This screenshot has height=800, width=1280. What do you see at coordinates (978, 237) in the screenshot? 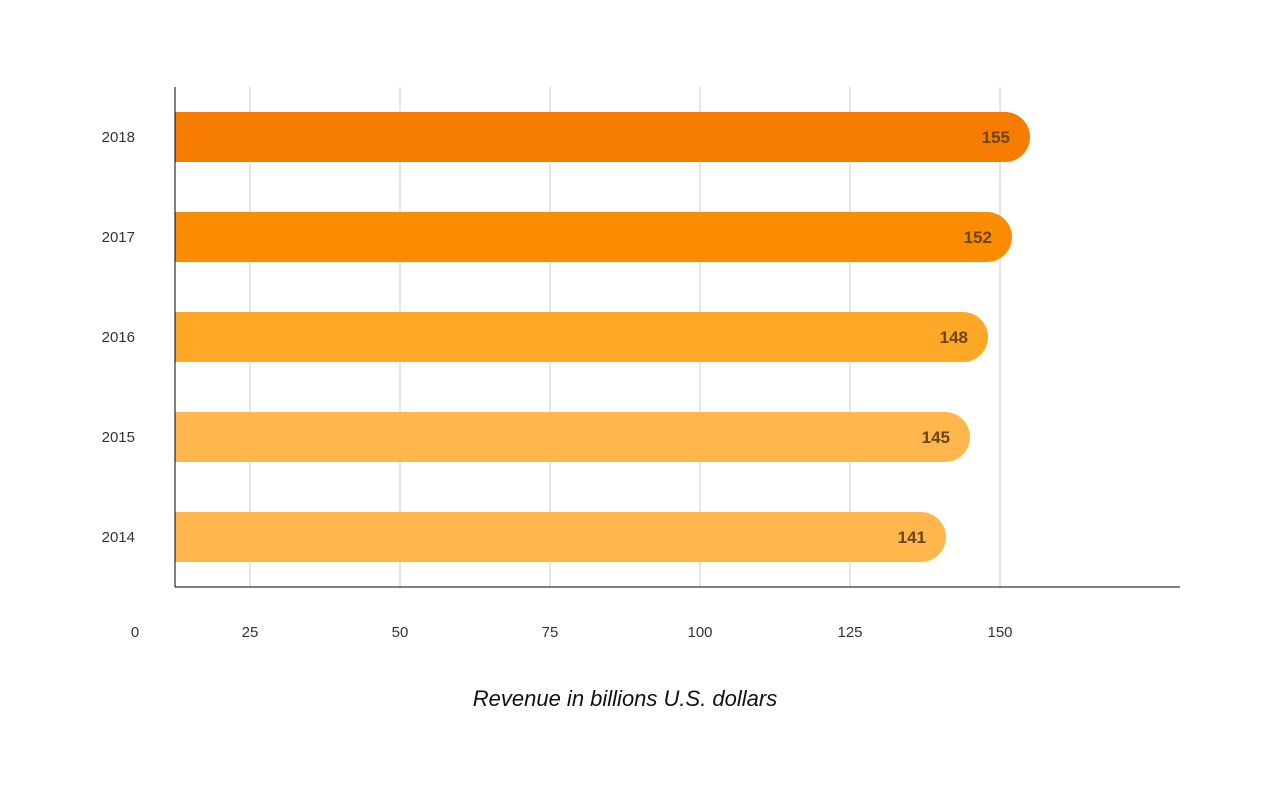
I see `bar-value-label: 152` at bounding box center [978, 237].